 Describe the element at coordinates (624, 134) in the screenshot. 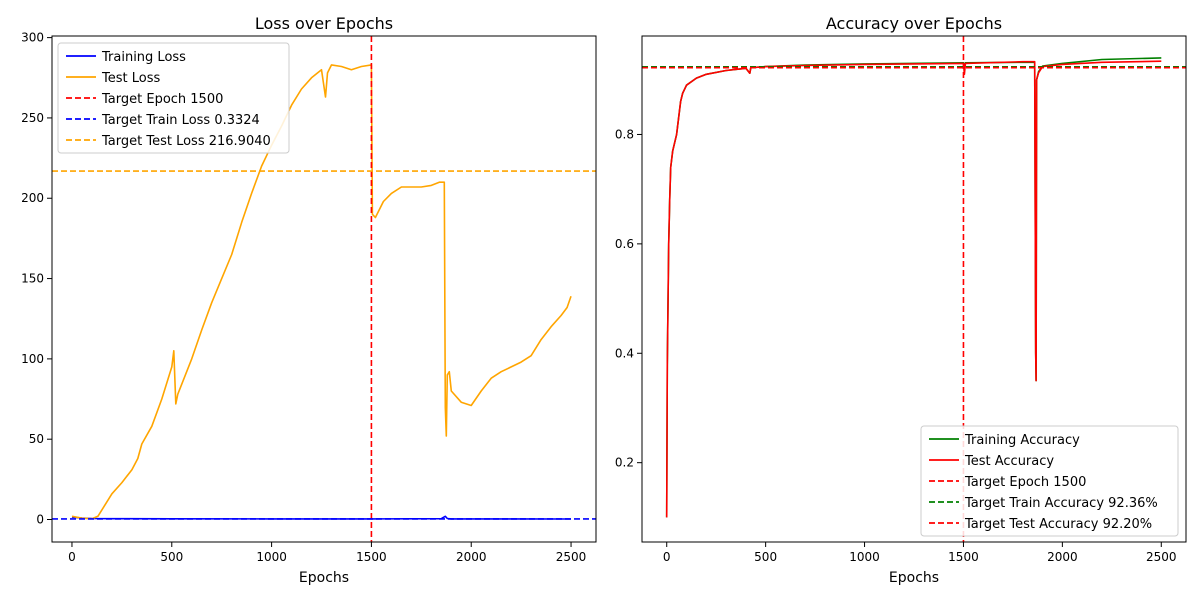

I see `accuracy-y-tick-label: 0.8` at that location.